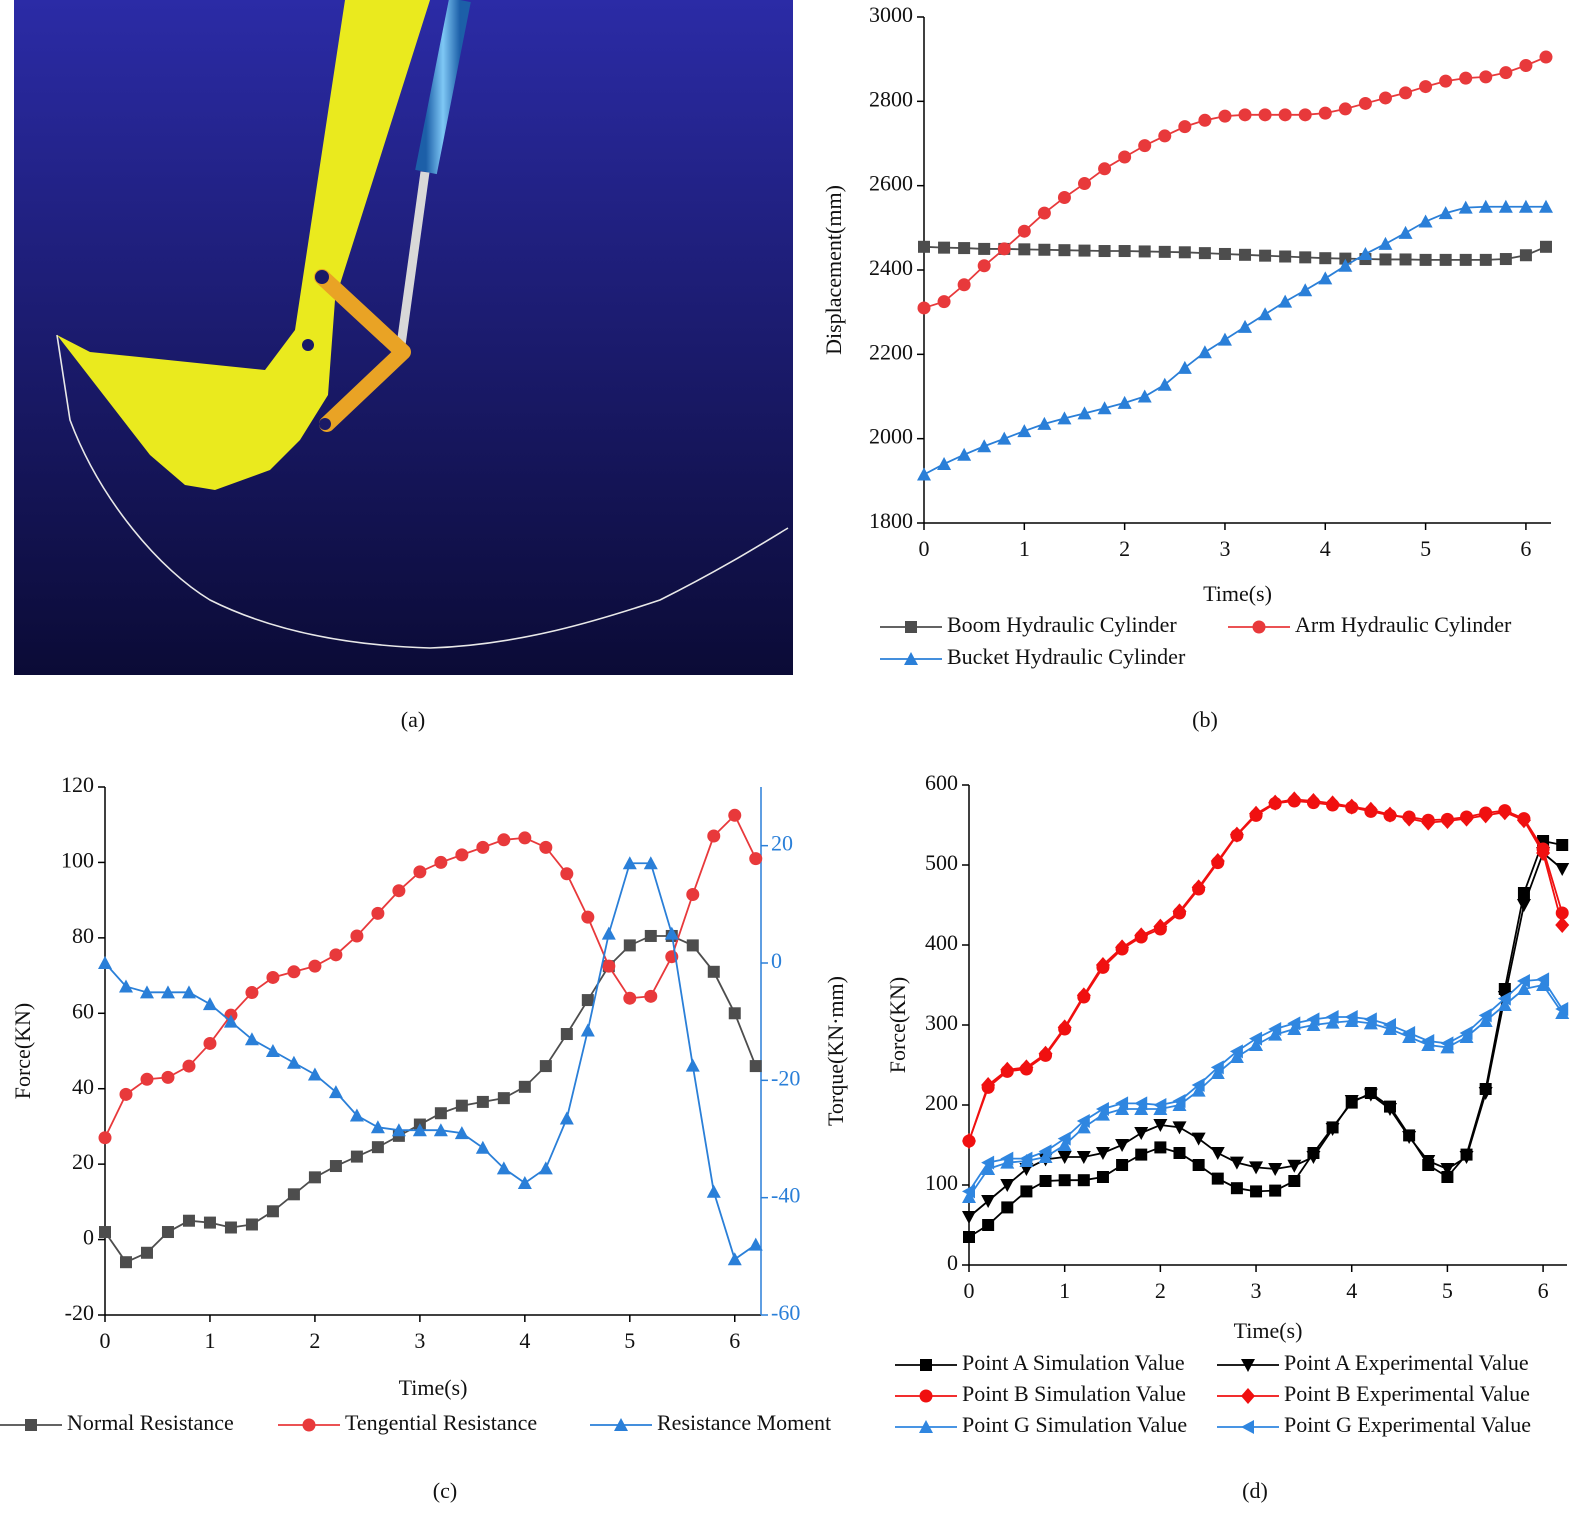 This screenshot has height=1532, width=1592. What do you see at coordinates (891, 267) in the screenshot?
I see `y-tick-label: 2400` at bounding box center [891, 267].